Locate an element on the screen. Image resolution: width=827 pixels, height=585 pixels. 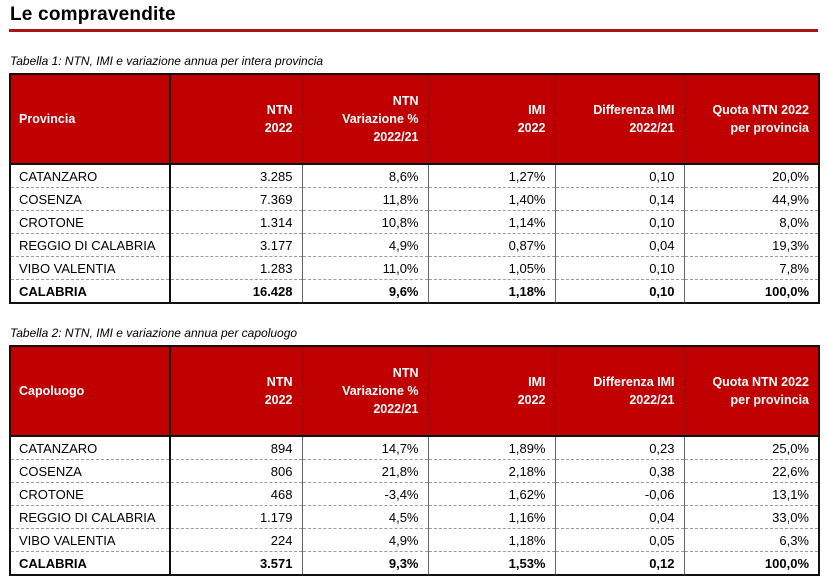
cell-quota: 22,6% is located at coordinates (751, 471).